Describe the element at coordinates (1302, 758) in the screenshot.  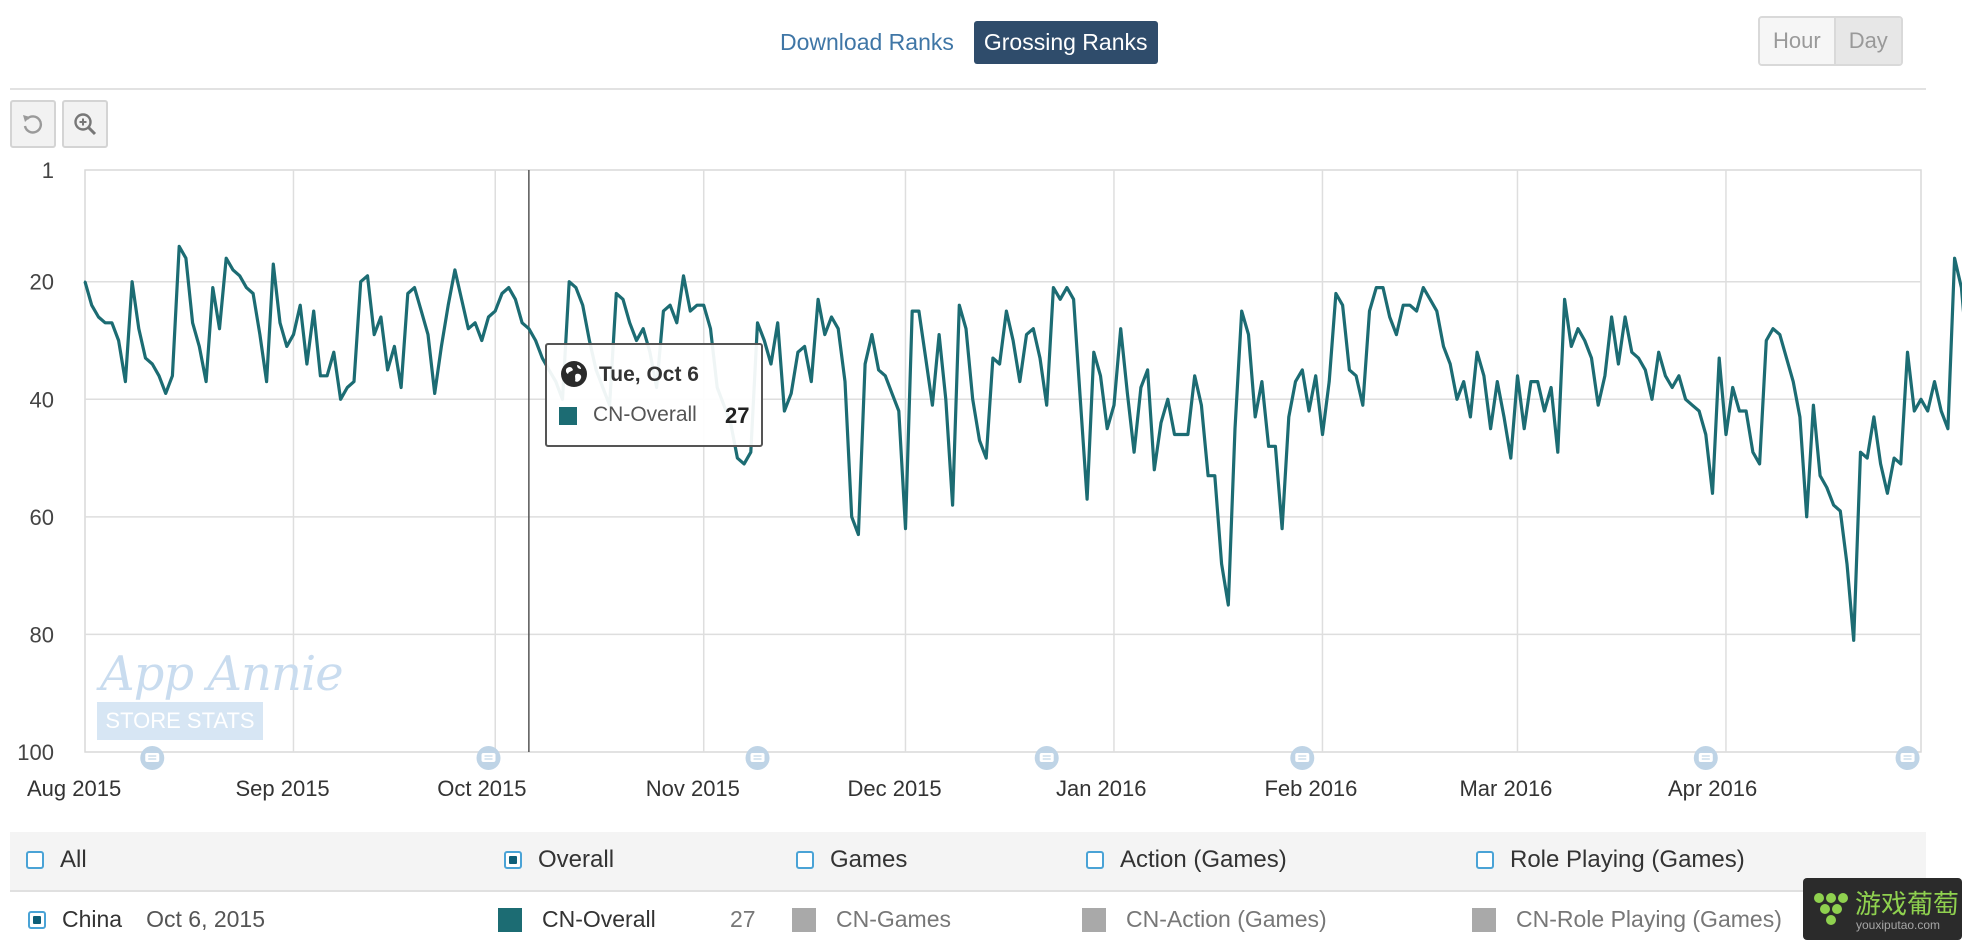
I see `annotation-bubble-icon` at that location.